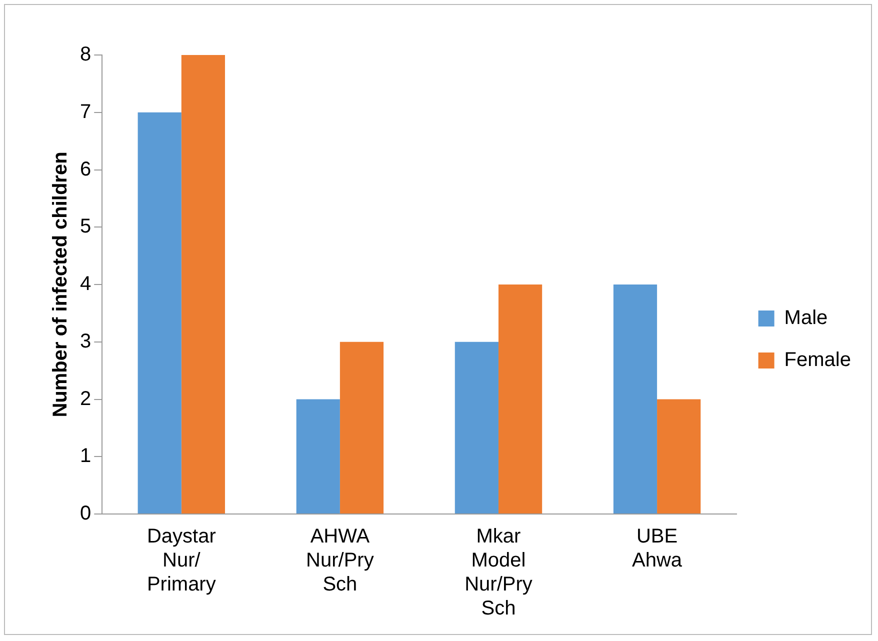 The width and height of the screenshot is (878, 641). I want to click on y-tick-label: 6, so click(86, 169).